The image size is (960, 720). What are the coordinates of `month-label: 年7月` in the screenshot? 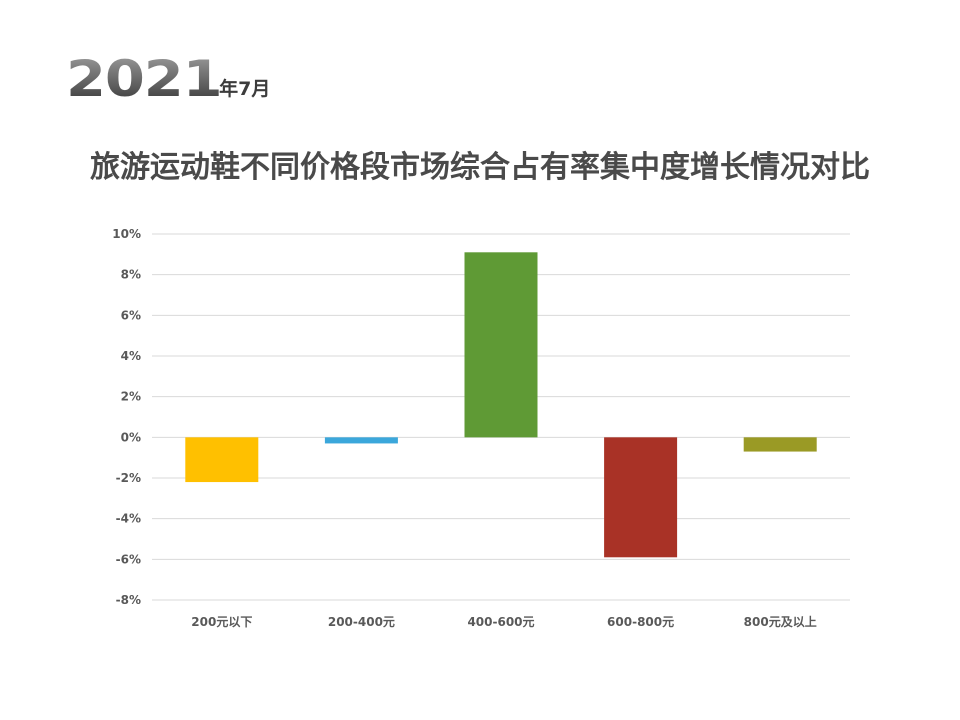 It's located at (245, 89).